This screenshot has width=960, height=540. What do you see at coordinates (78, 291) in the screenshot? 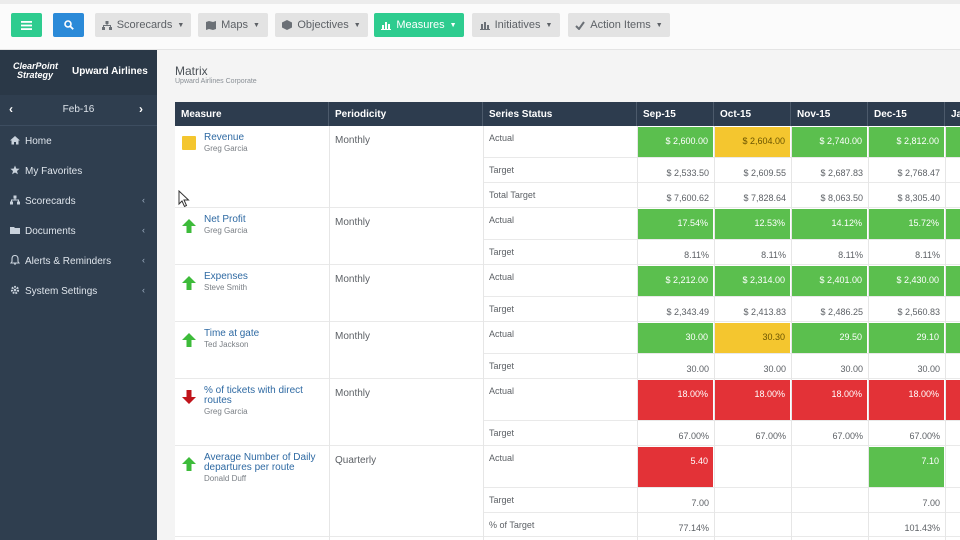
I see `nav-item-system-settings: System Settings ‹` at bounding box center [78, 291].